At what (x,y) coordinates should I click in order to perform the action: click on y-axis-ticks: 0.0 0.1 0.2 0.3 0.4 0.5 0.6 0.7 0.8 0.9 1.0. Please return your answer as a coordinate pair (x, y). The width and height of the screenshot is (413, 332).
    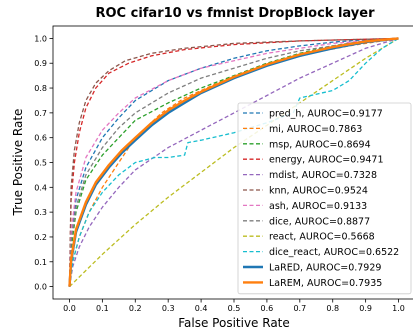
    Looking at the image, I should click on (43, 163).